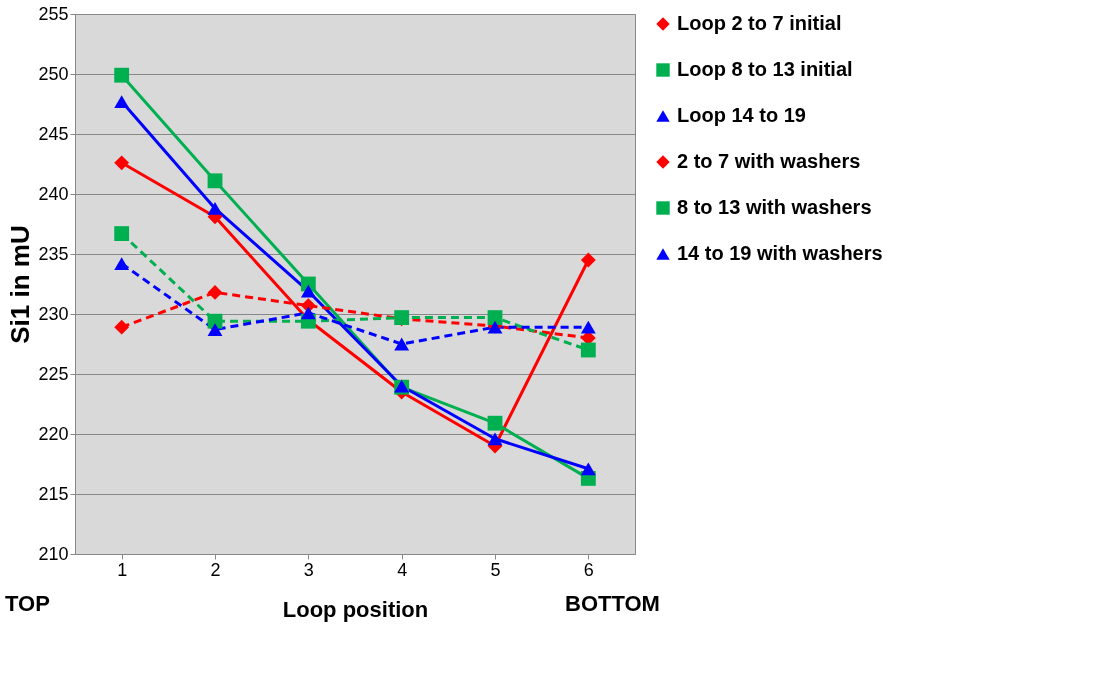 The height and width of the screenshot is (682, 1097). Describe the element at coordinates (53, 133) in the screenshot. I see `y-tick-label: 245` at that location.